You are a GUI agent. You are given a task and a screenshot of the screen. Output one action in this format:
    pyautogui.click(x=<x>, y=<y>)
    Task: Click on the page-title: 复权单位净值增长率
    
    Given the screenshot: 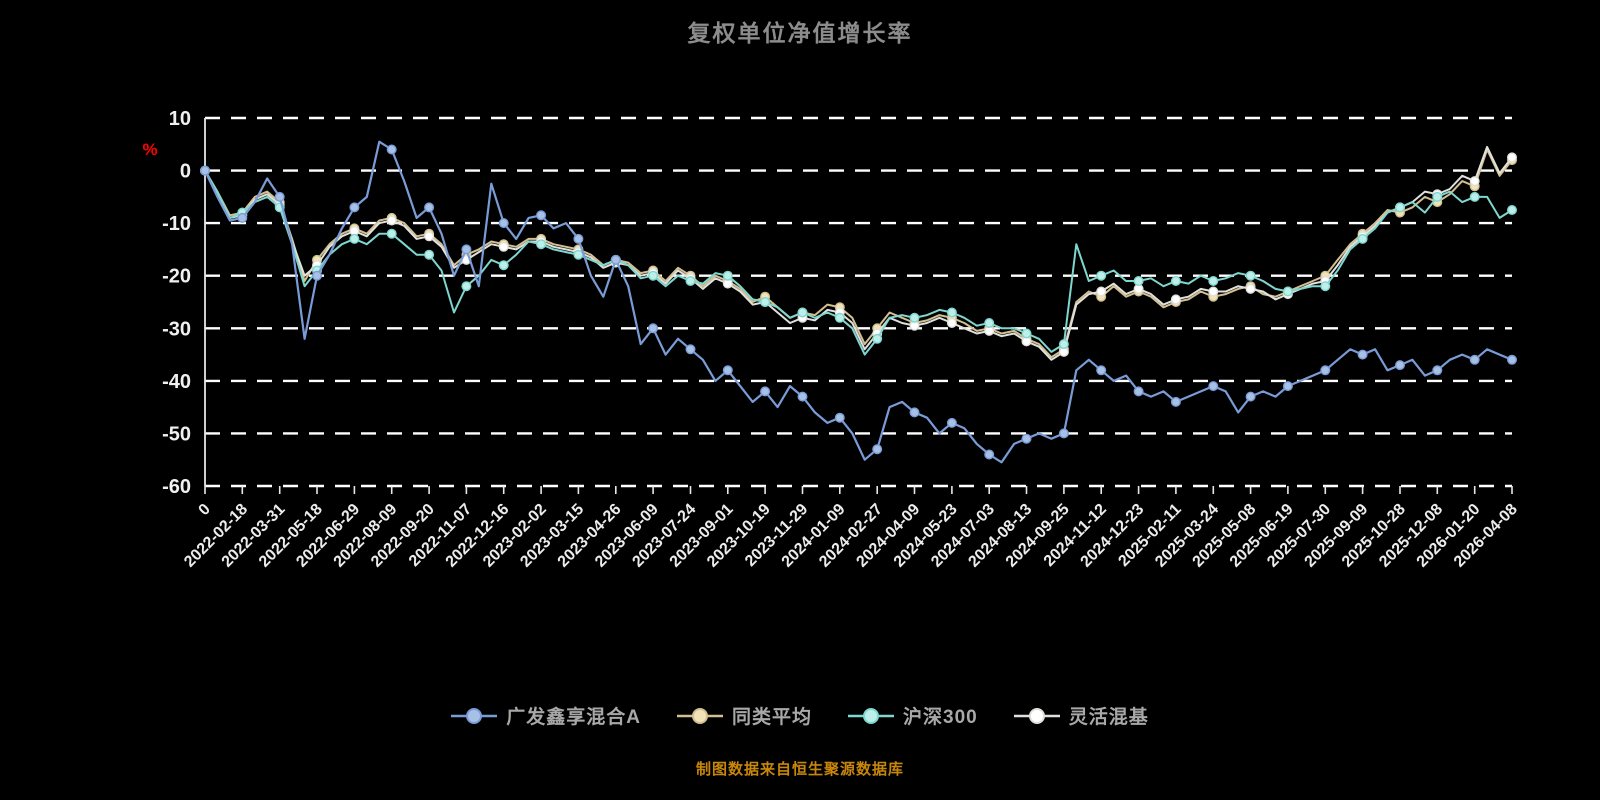 What is the action you would take?
    pyautogui.click(x=800, y=33)
    